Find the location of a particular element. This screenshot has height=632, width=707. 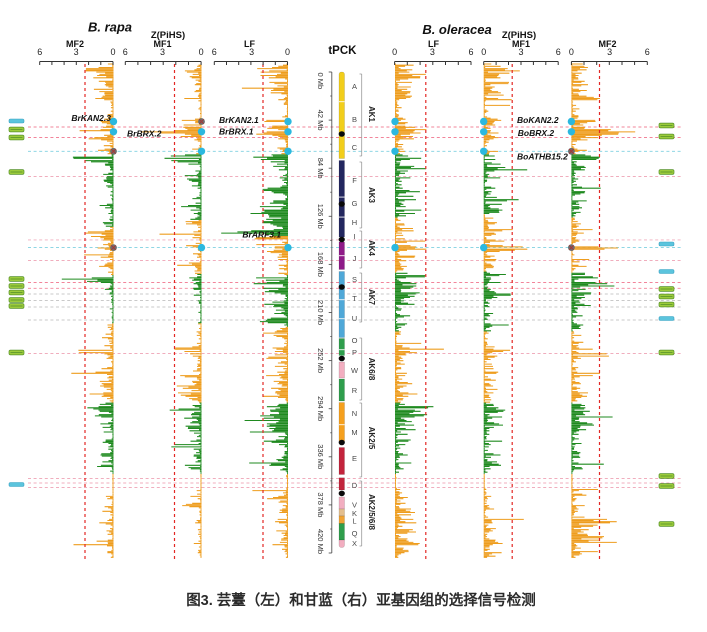

svg-text: BrKAN2.3 is located at coordinates (91, 118).